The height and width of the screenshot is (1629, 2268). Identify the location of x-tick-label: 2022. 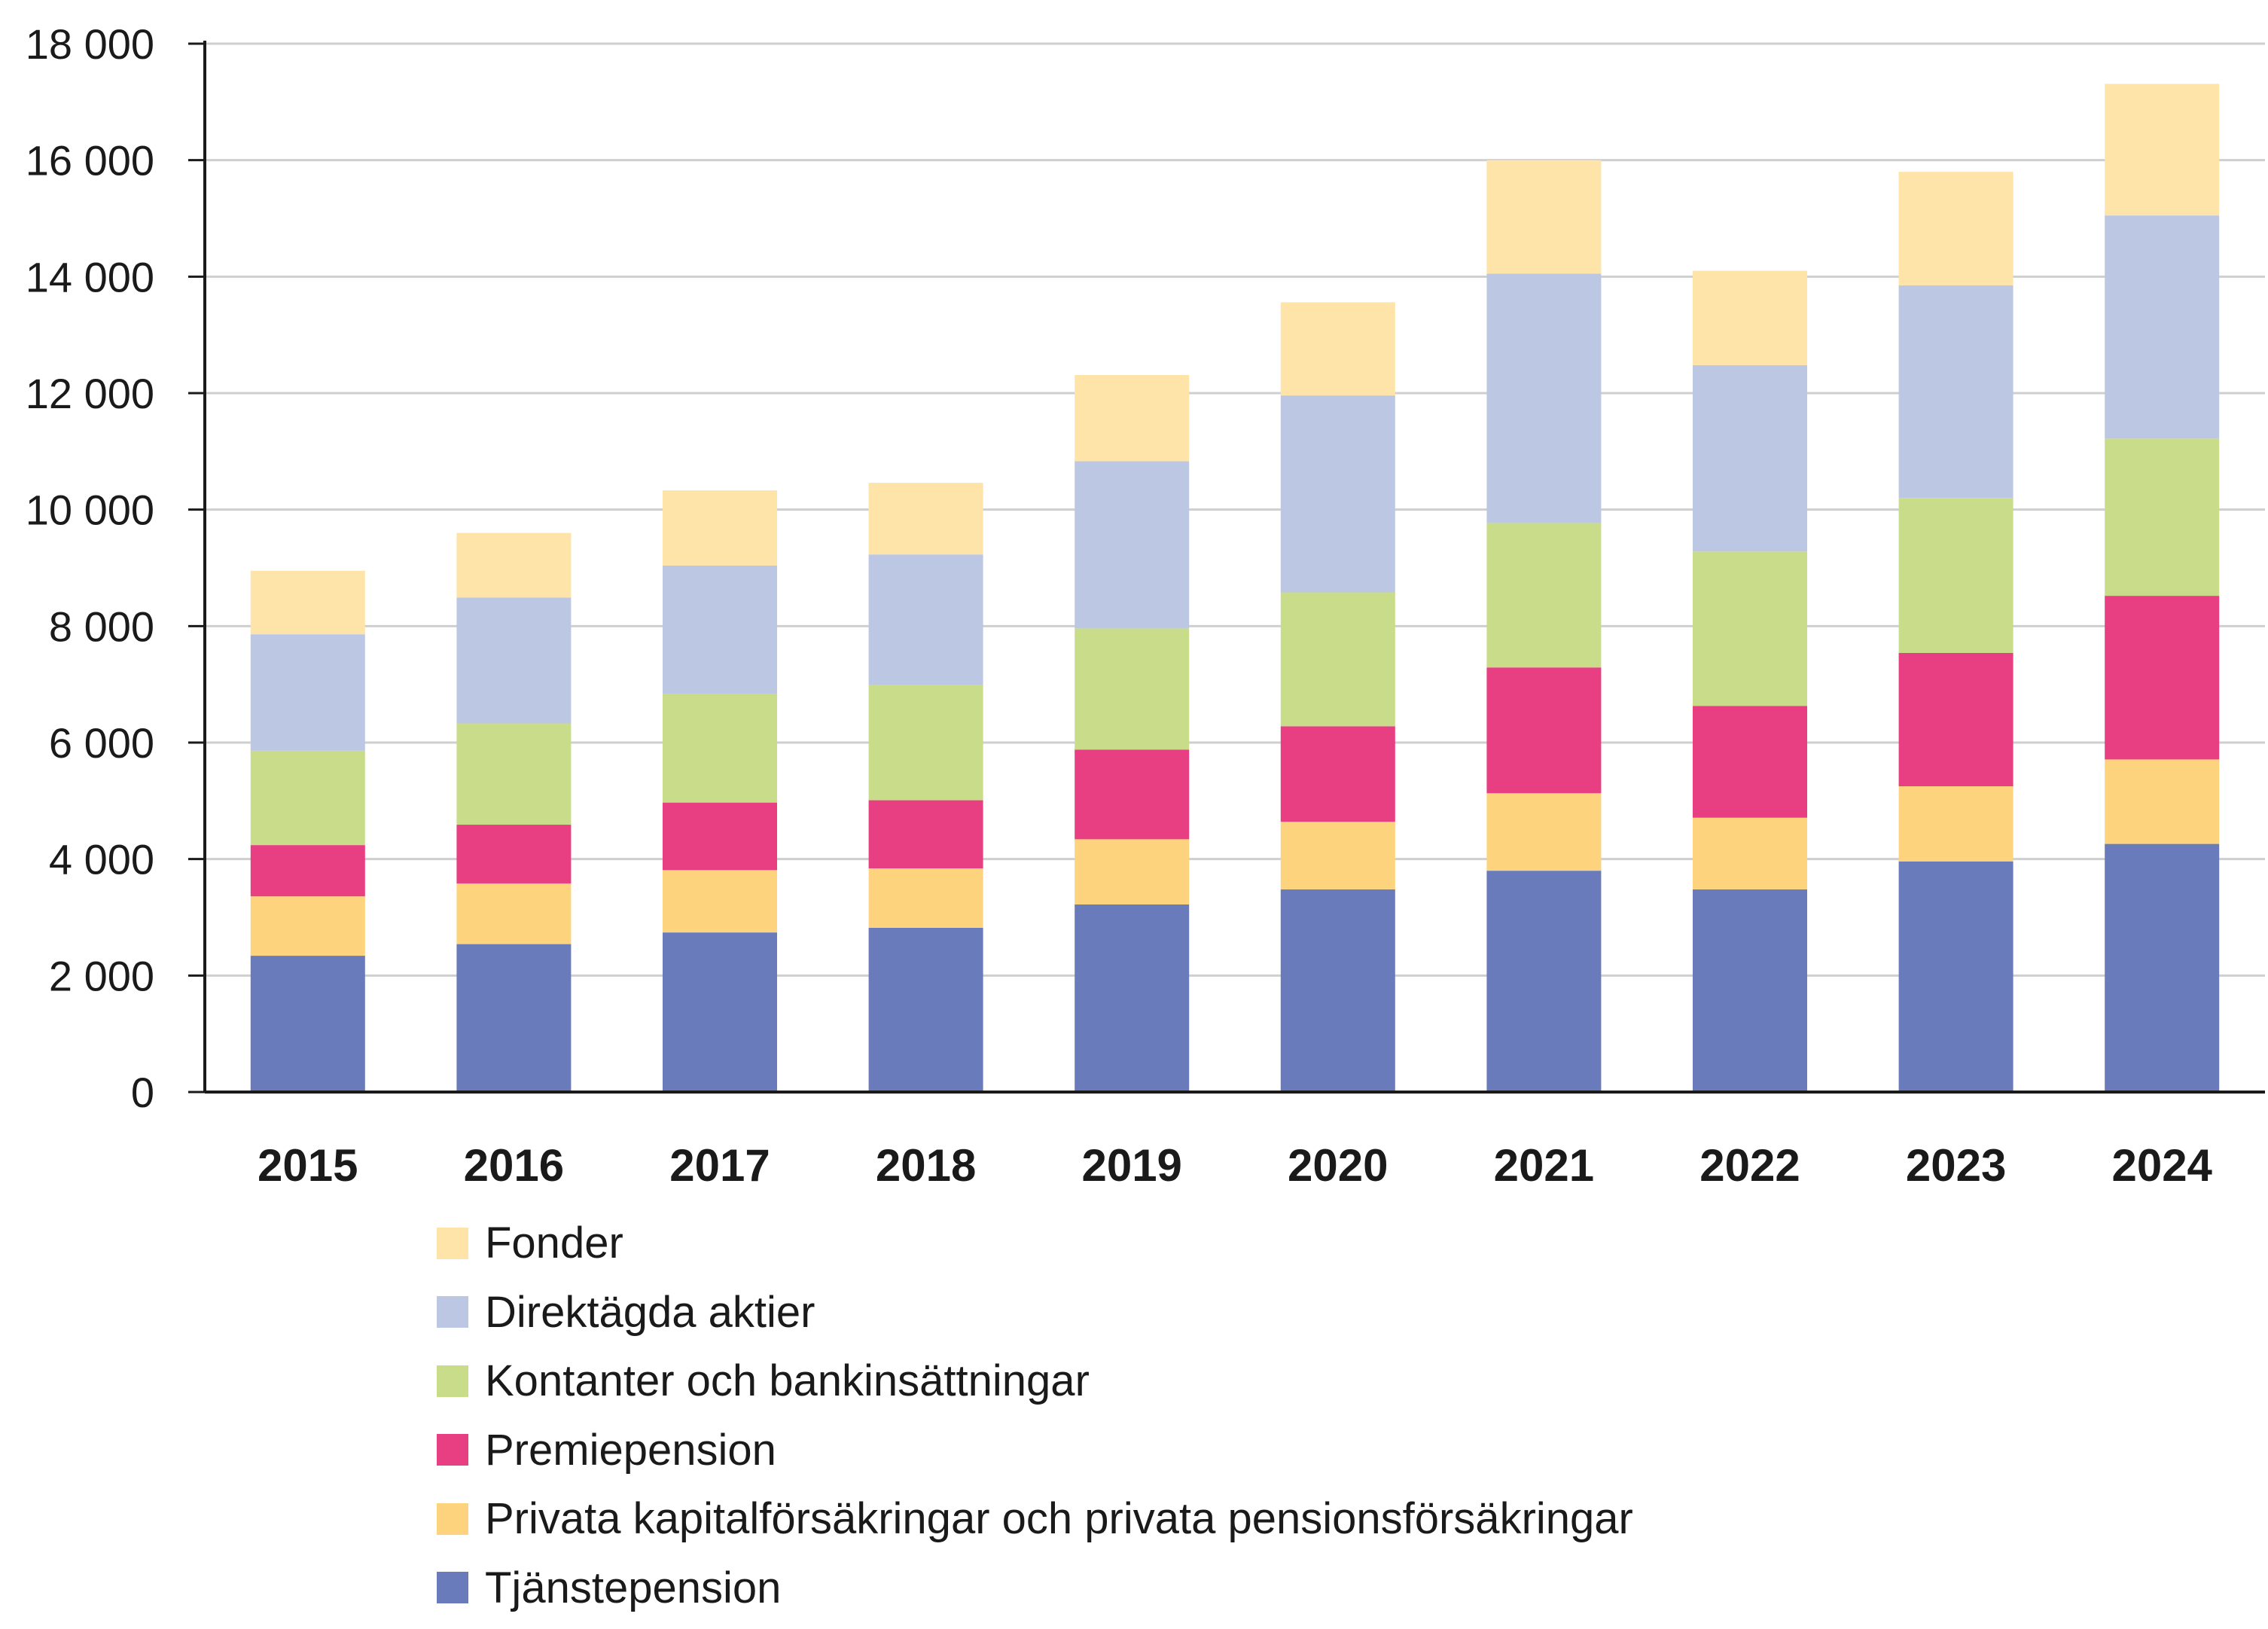
(1749, 1165).